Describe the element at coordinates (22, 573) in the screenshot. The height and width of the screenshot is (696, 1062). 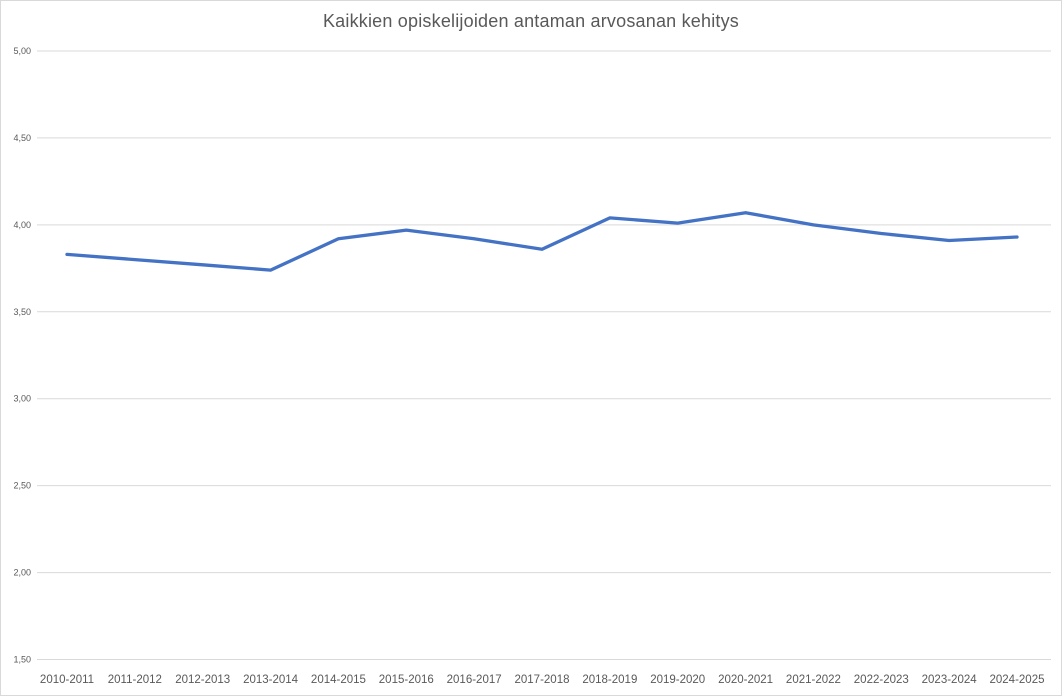
I see `y-axis-tick-label: 2,00` at that location.